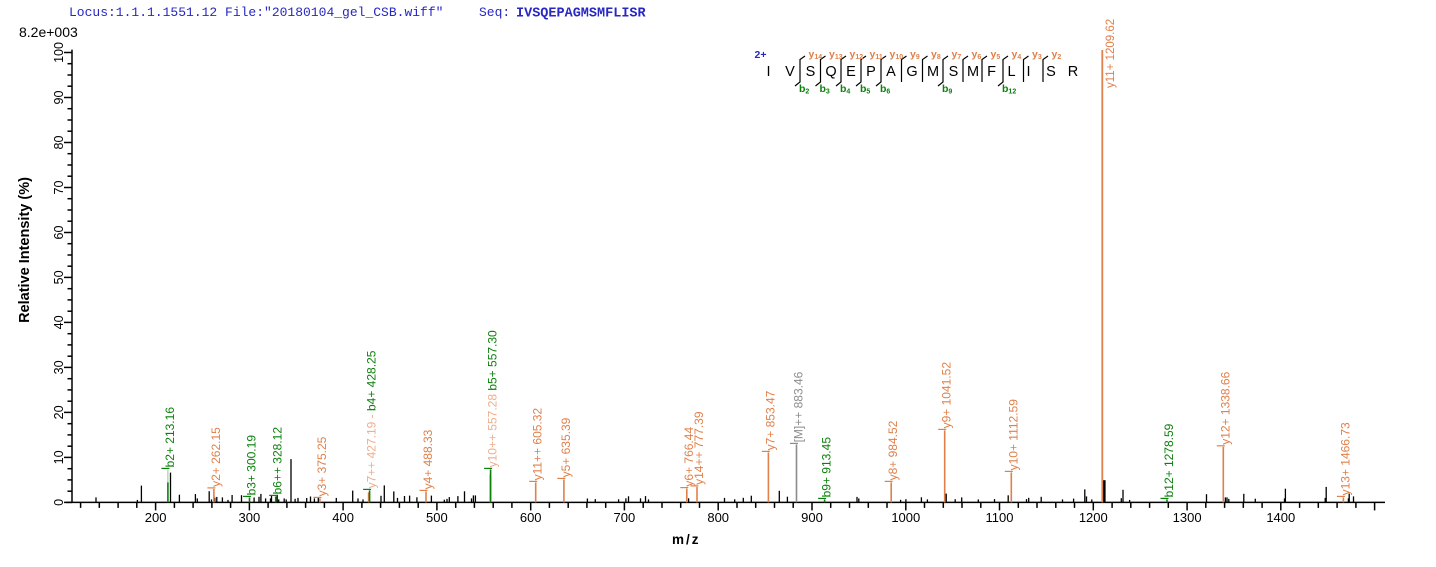  Describe the element at coordinates (936, 55) in the screenshot. I see `svg-text: y8` at that location.